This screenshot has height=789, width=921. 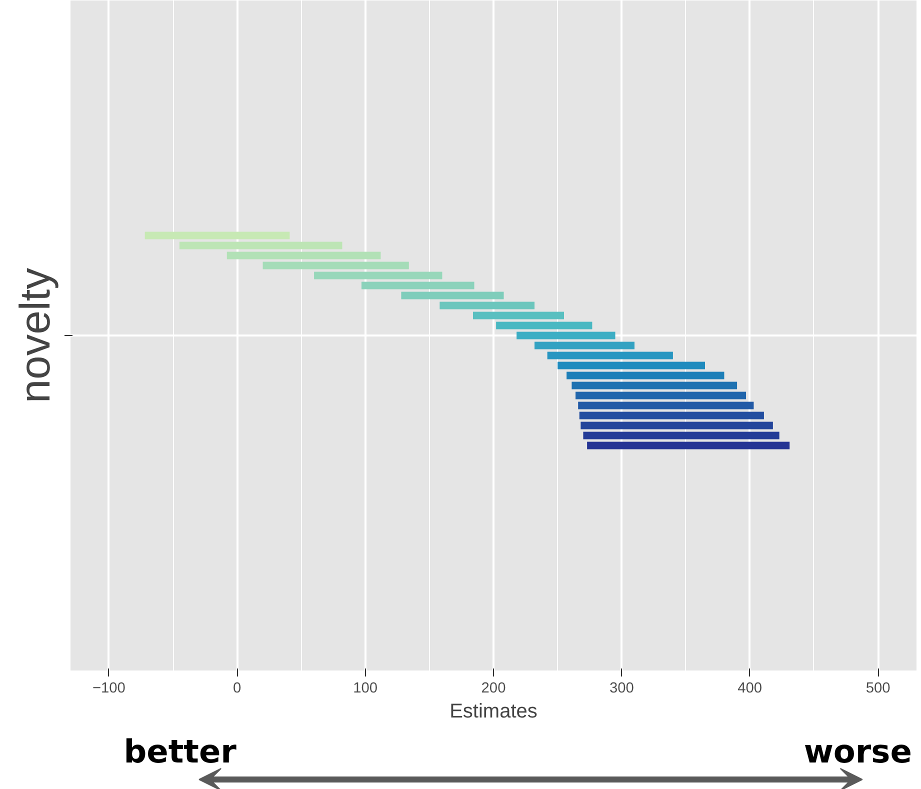 What do you see at coordinates (180, 751) in the screenshot?
I see `text: better` at bounding box center [180, 751].